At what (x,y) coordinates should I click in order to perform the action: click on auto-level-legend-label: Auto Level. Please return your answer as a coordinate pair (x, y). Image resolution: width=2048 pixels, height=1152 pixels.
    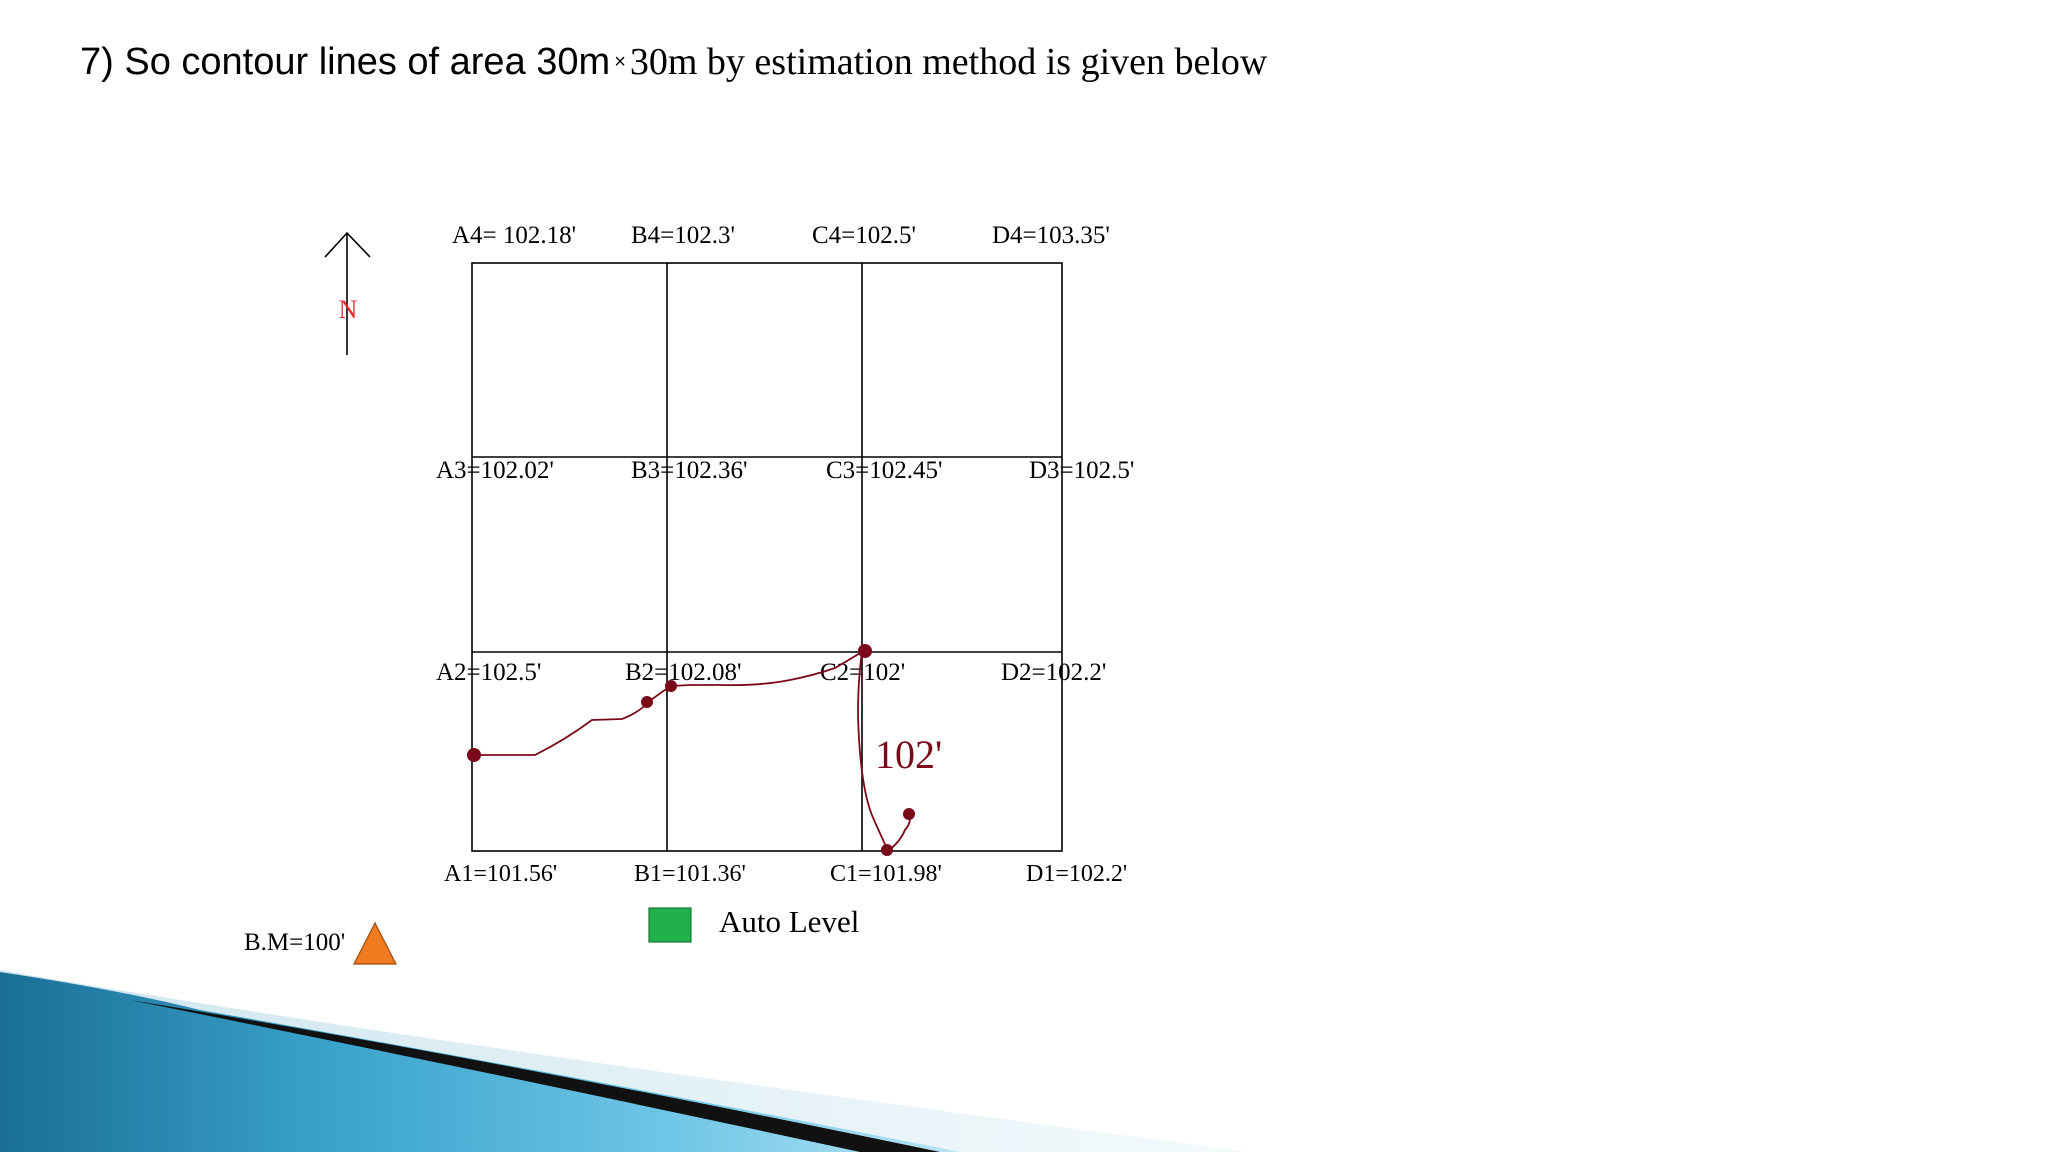
    Looking at the image, I should click on (789, 921).